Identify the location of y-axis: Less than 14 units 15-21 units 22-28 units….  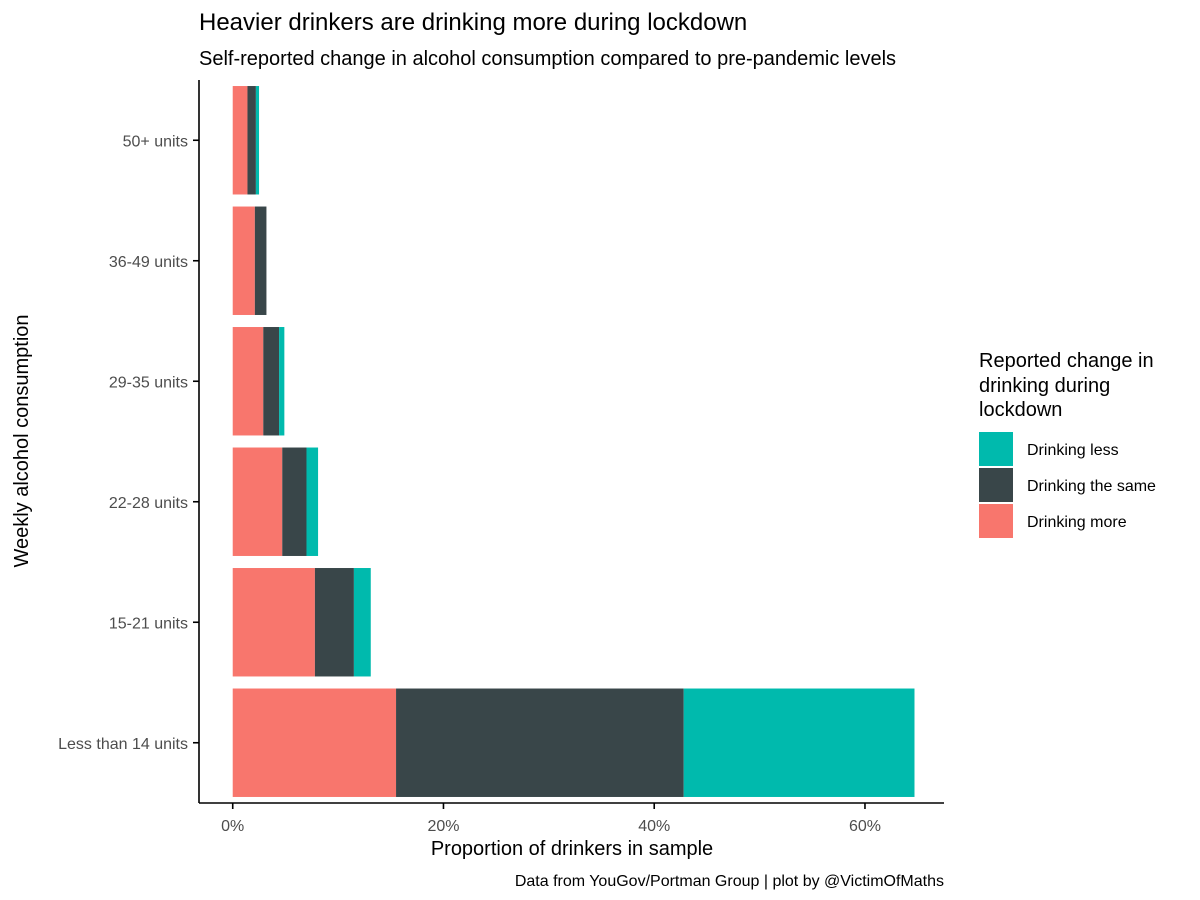
(128, 443).